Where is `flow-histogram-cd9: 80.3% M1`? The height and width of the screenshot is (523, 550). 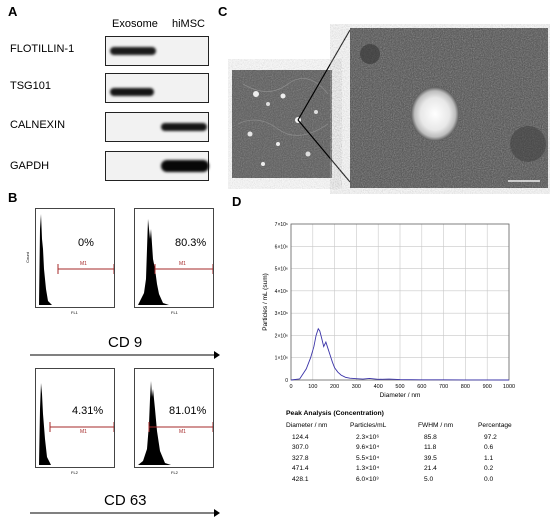
flow-histogram-cd9: 80.3% M1 is located at coordinates (174, 258).